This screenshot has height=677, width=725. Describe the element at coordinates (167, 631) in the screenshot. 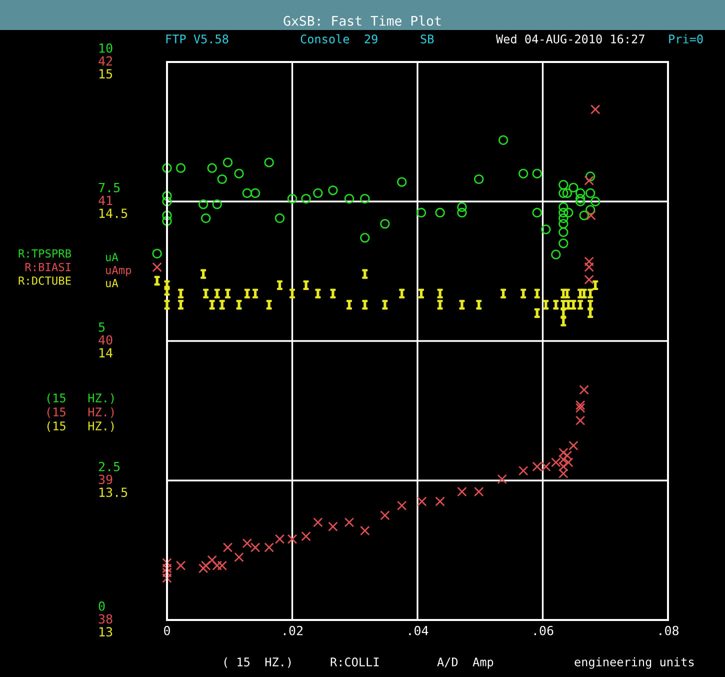

I see `x-tick-label: 0` at that location.